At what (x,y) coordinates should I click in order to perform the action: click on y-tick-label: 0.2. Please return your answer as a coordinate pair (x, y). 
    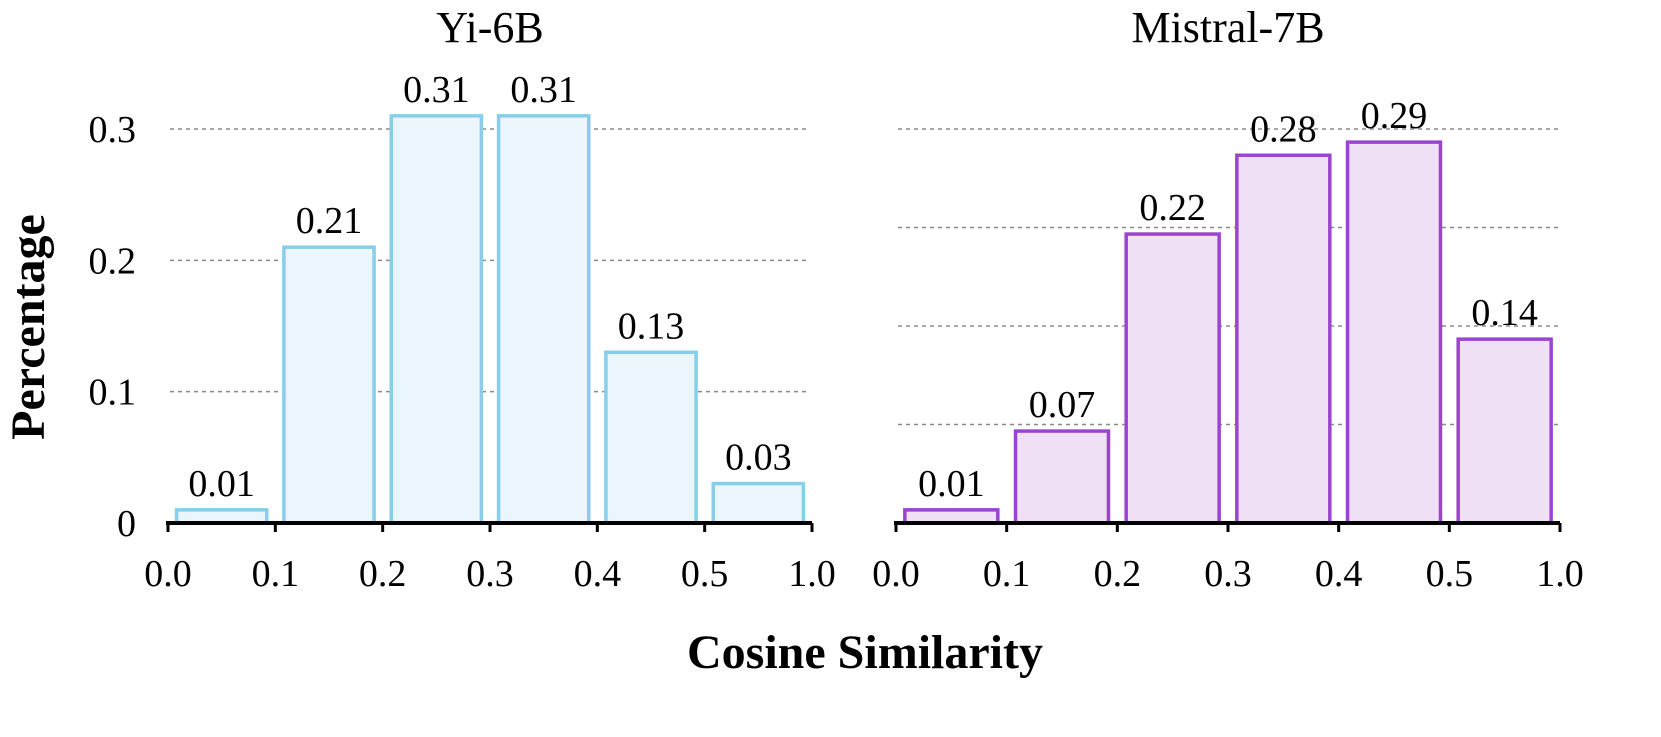
    Looking at the image, I should click on (113, 261).